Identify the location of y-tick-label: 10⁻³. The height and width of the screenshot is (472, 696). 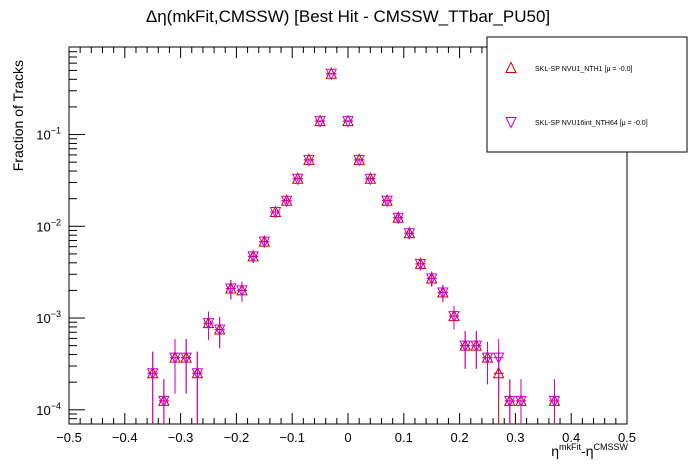
(48, 317).